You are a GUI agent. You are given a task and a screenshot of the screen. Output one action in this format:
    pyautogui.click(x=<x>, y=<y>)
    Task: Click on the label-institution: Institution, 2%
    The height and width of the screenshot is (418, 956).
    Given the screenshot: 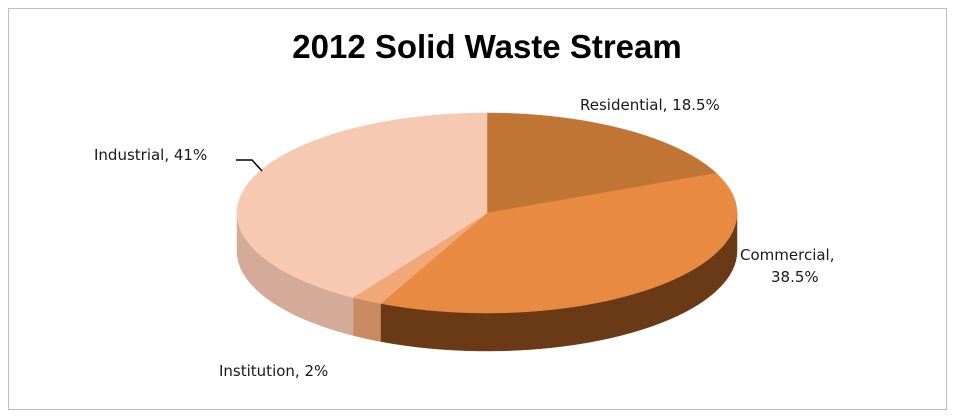 What is the action you would take?
    pyautogui.click(x=273, y=371)
    